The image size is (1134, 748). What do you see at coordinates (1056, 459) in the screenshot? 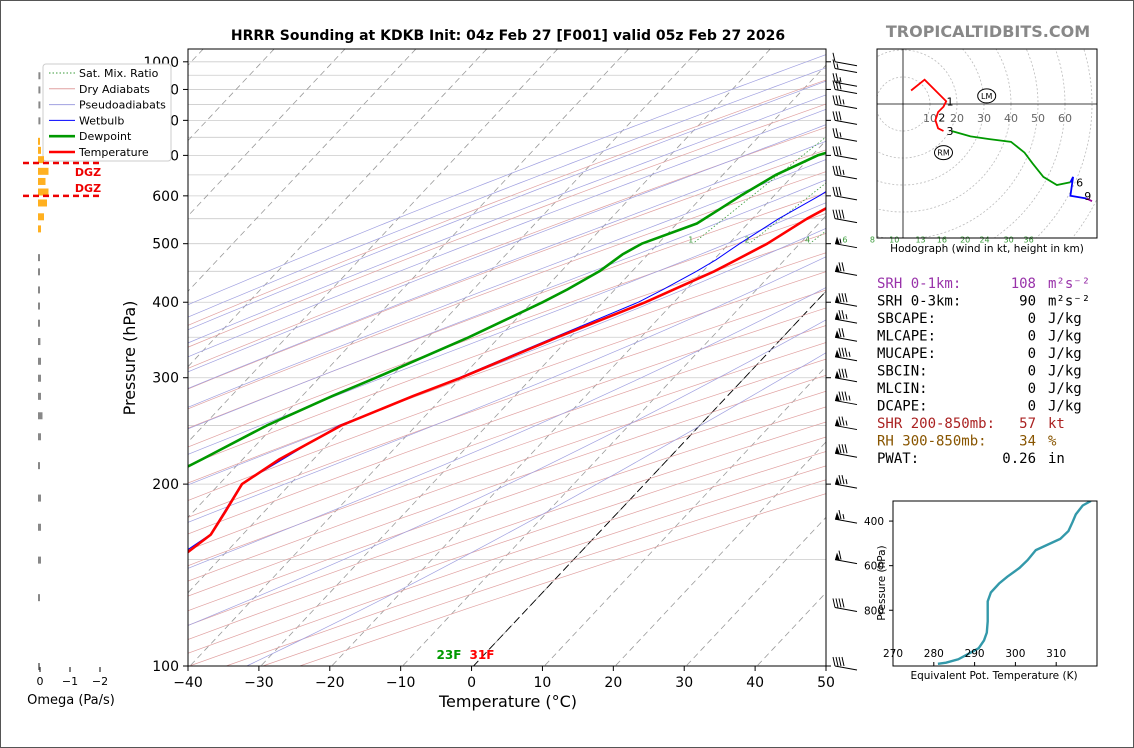
I see `index-unit: in` at bounding box center [1056, 459].